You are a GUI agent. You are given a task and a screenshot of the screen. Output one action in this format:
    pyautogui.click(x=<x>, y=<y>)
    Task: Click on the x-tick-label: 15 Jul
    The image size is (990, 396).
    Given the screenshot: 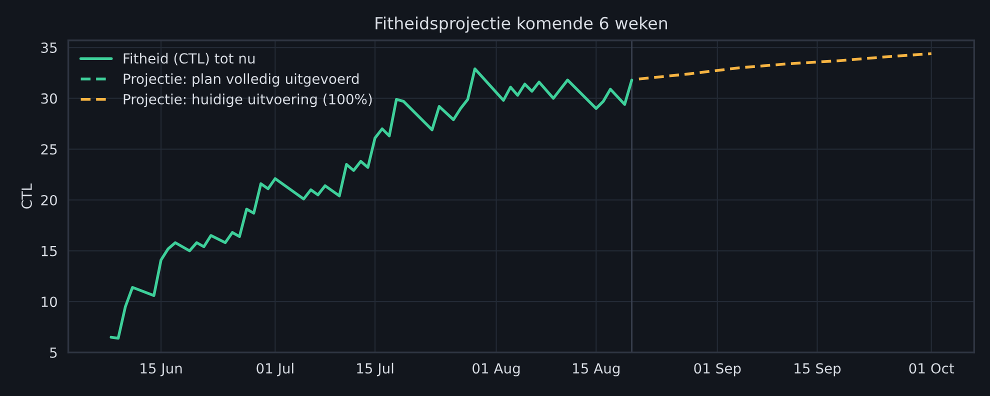 What is the action you would take?
    pyautogui.click(x=375, y=369)
    